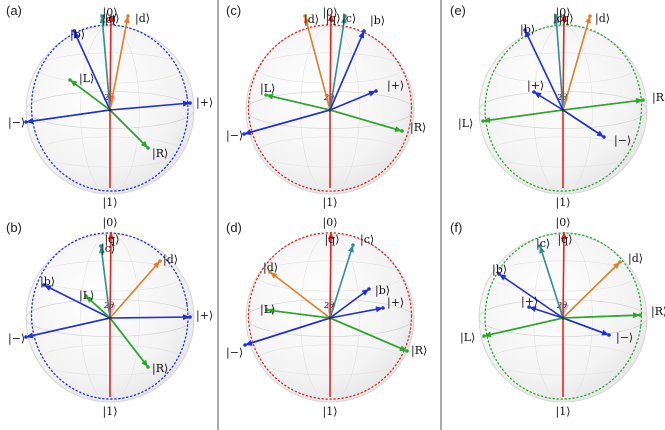  I want to click on panel-tag-b: (b), so click(14, 227).